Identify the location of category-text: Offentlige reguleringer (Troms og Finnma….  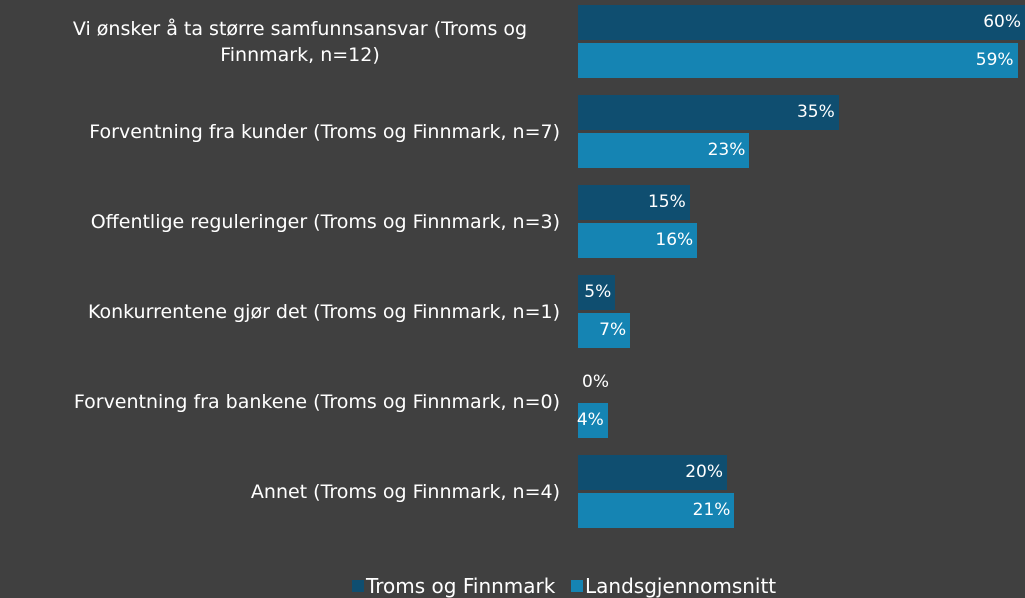
(325, 221).